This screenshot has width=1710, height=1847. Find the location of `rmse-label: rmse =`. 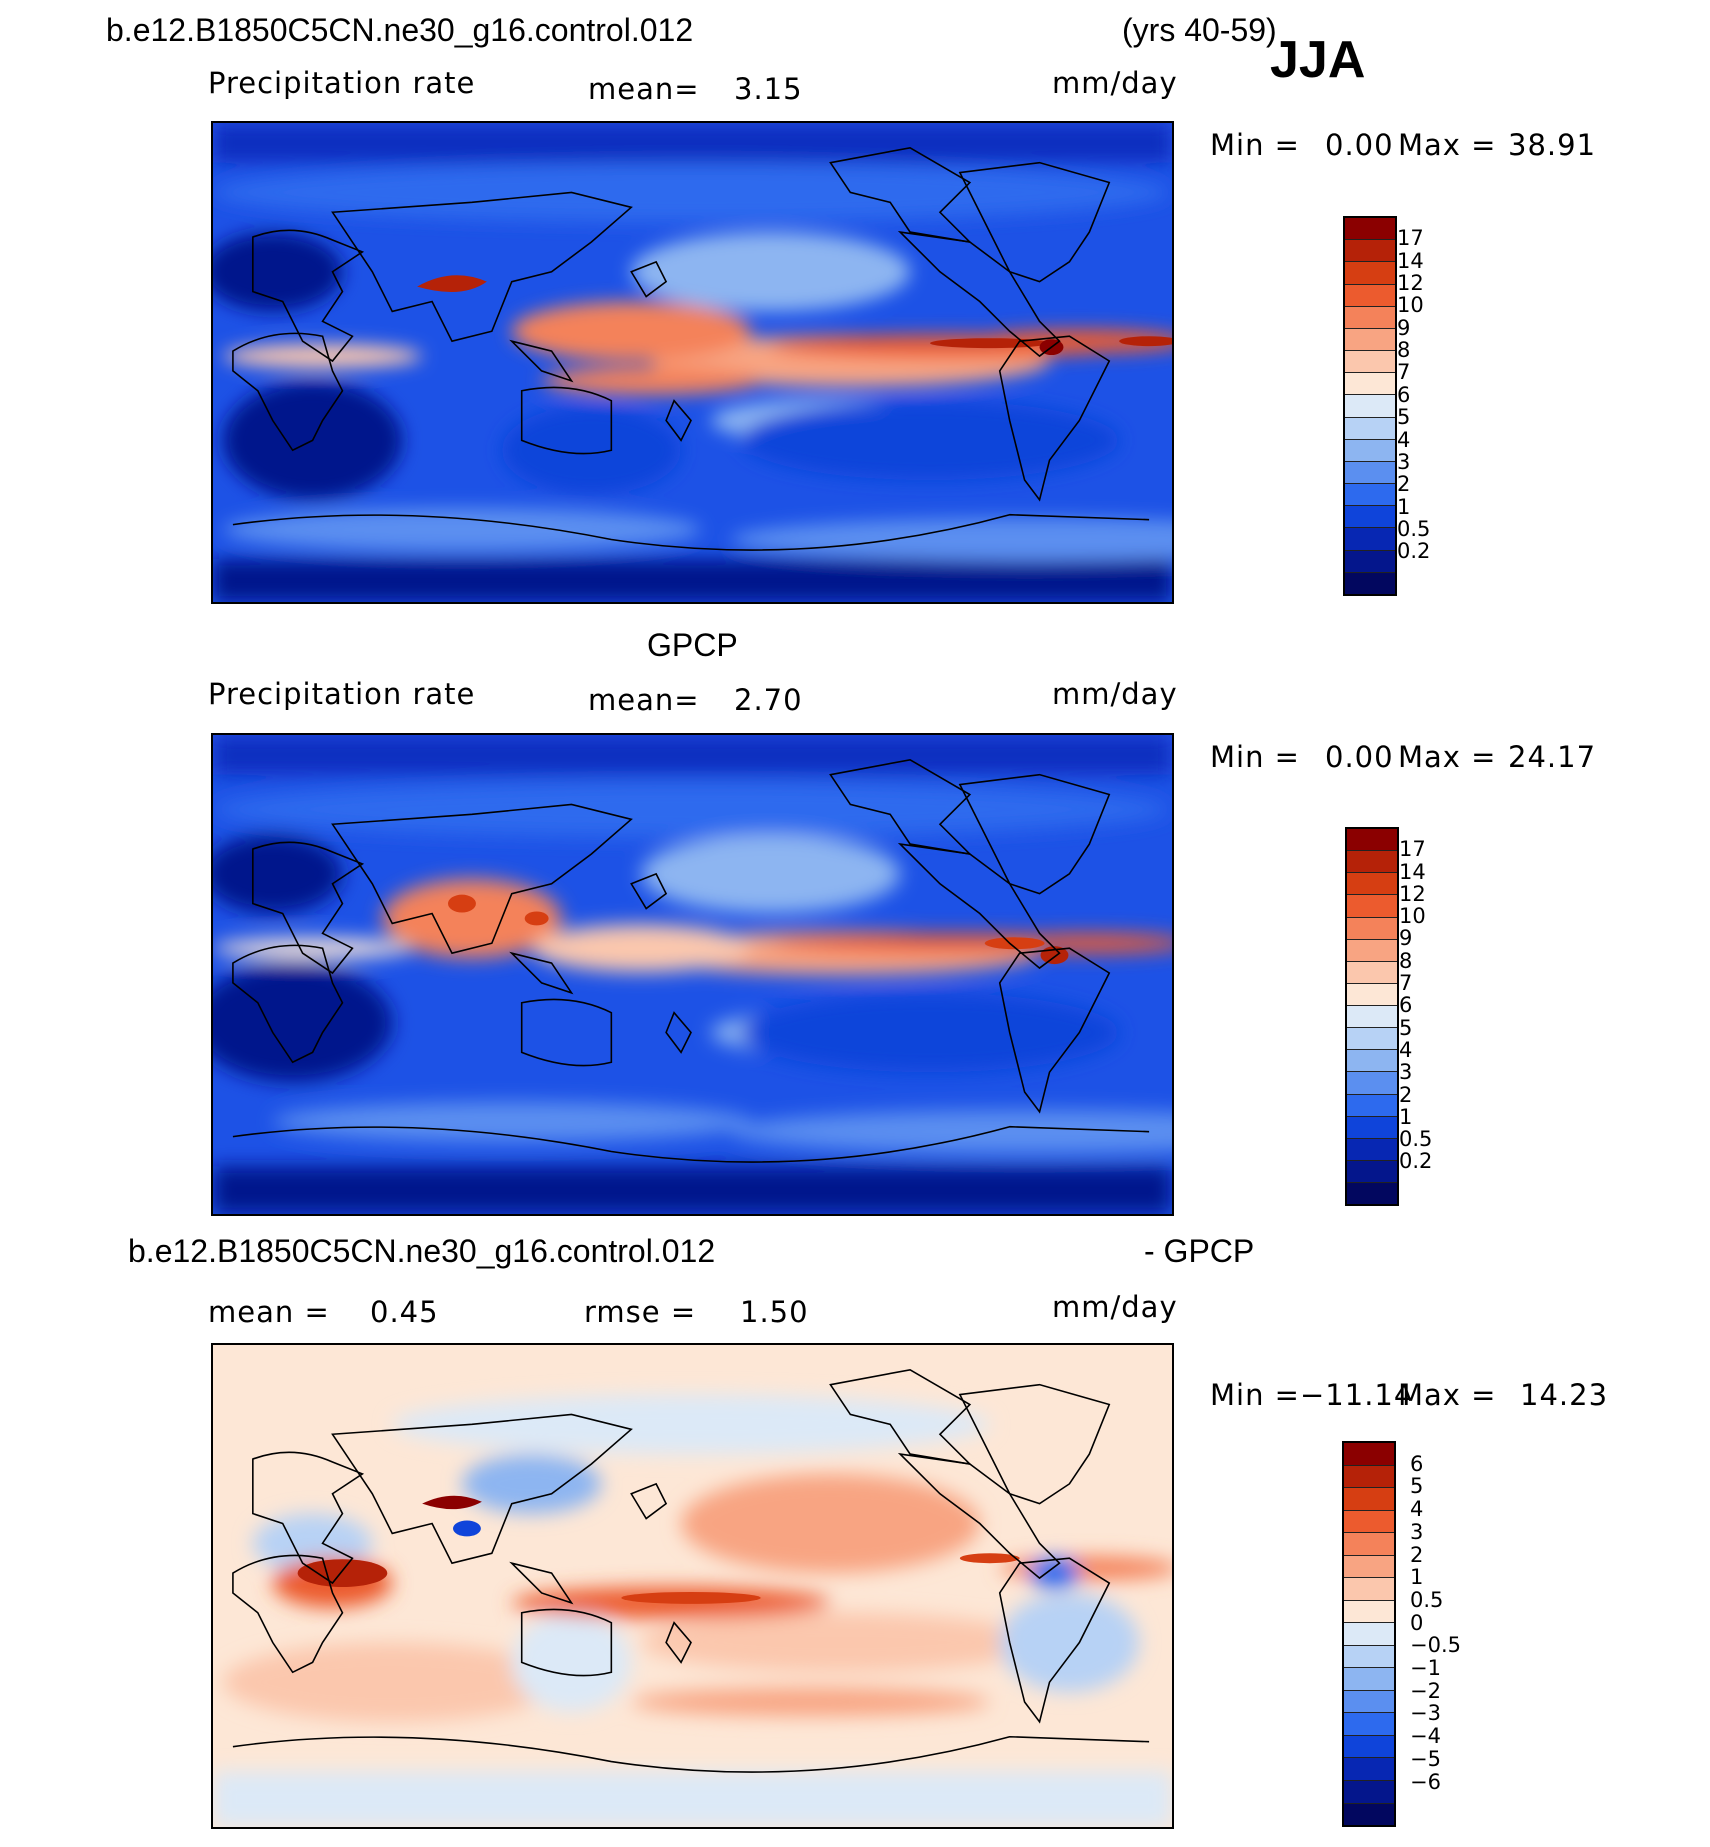

rmse-label: rmse = is located at coordinates (640, 1312).